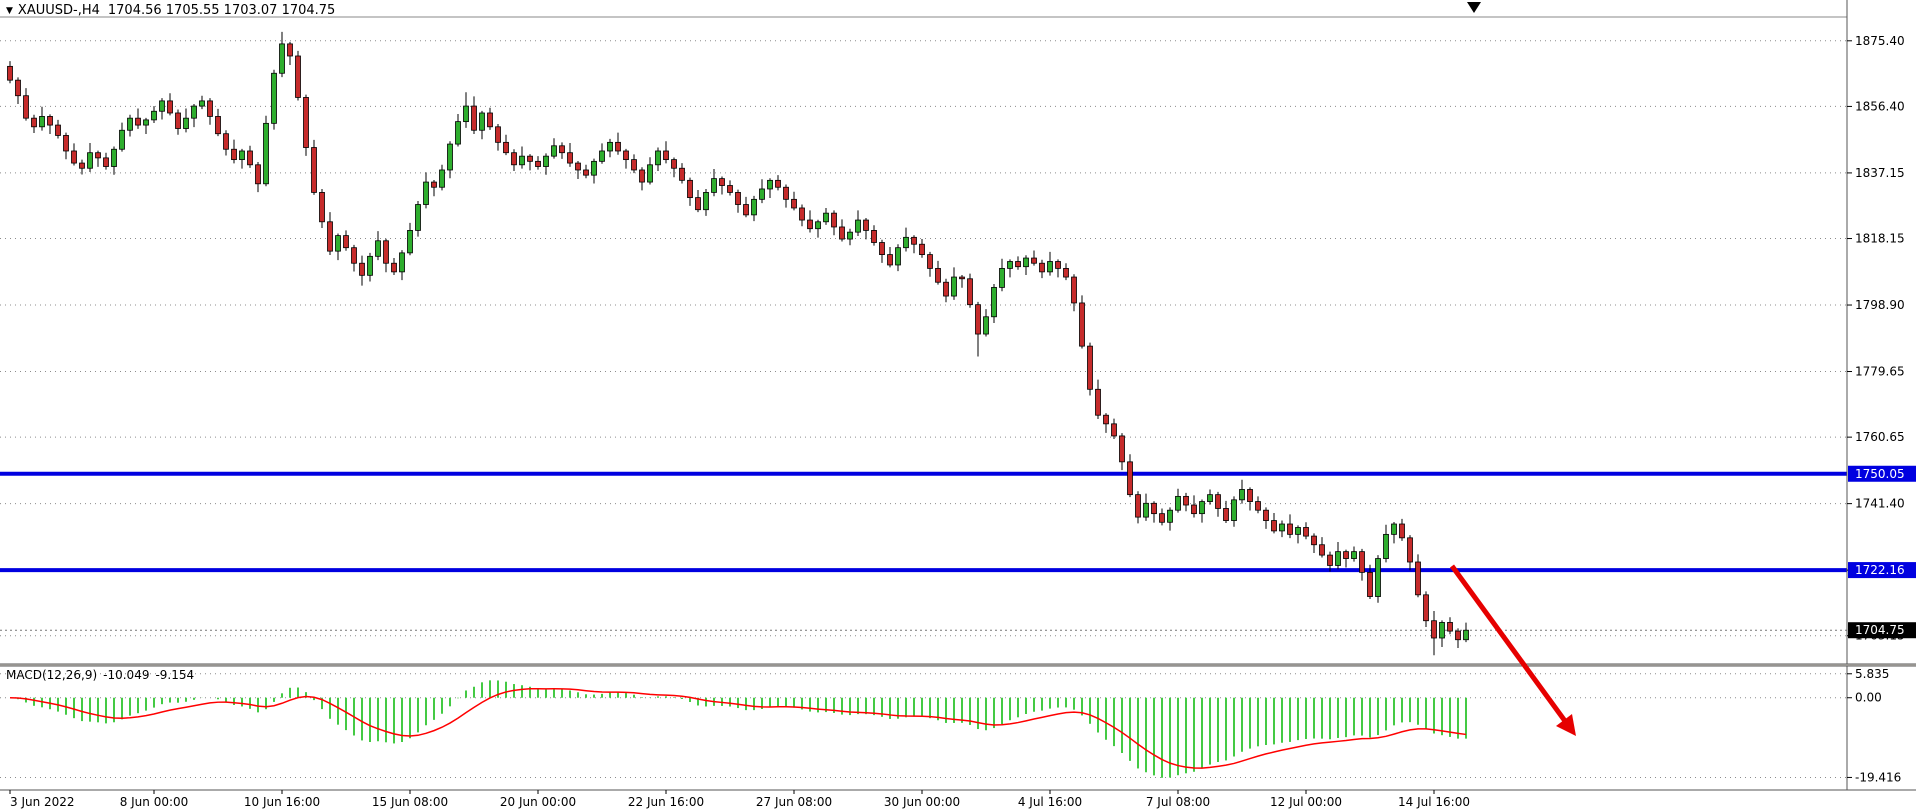 The height and width of the screenshot is (811, 1916). I want to click on current-price-tag, so click(1882, 630).